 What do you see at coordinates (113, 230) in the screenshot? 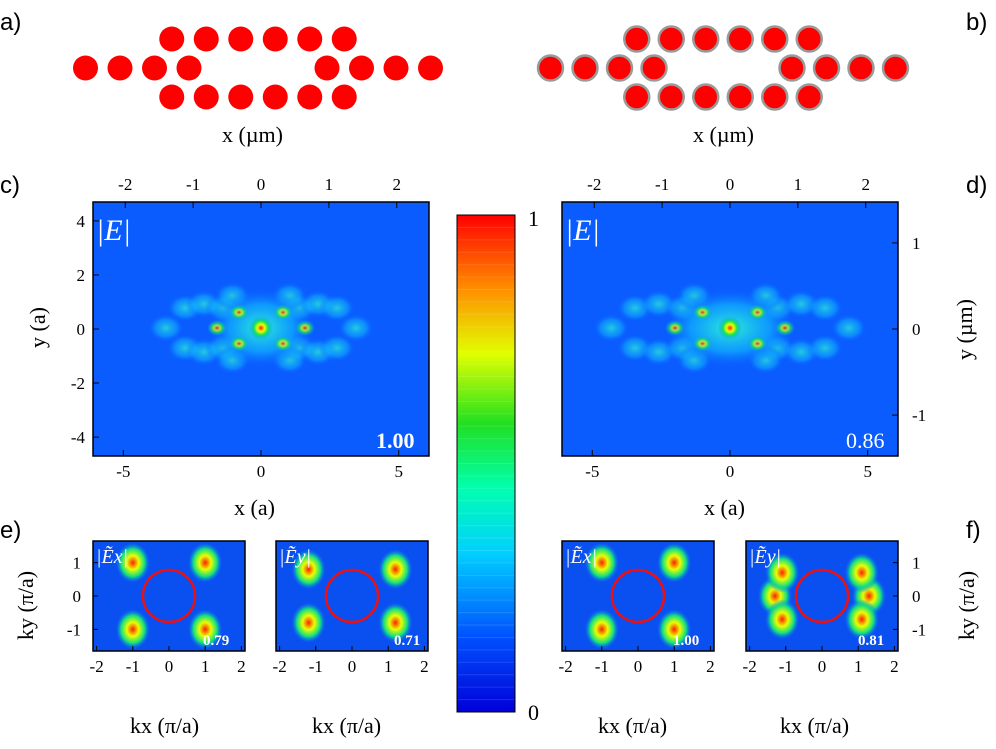
I see `map-c-title: |E|` at bounding box center [113, 230].